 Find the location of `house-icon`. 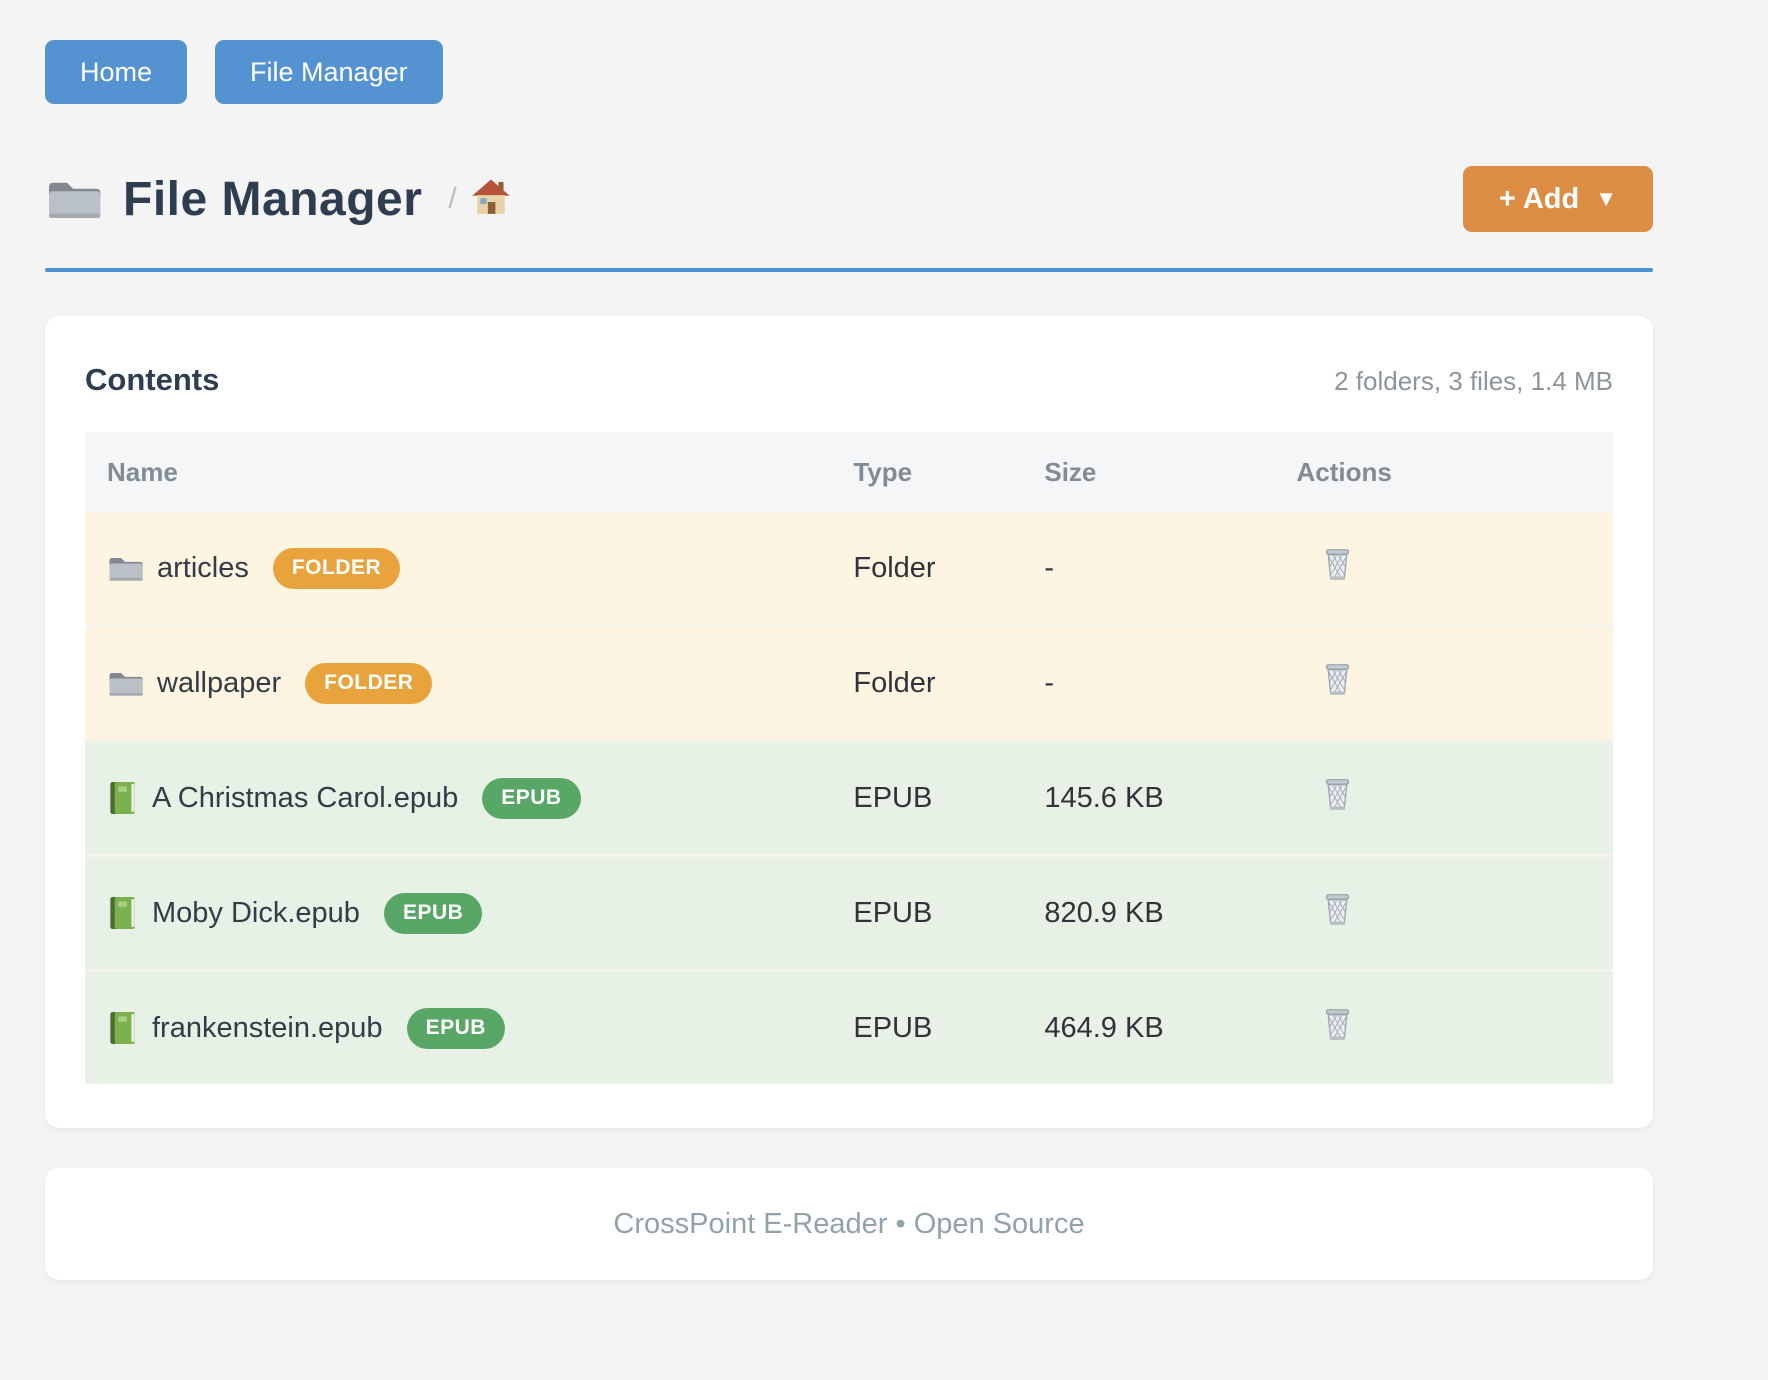

house-icon is located at coordinates (491, 199).